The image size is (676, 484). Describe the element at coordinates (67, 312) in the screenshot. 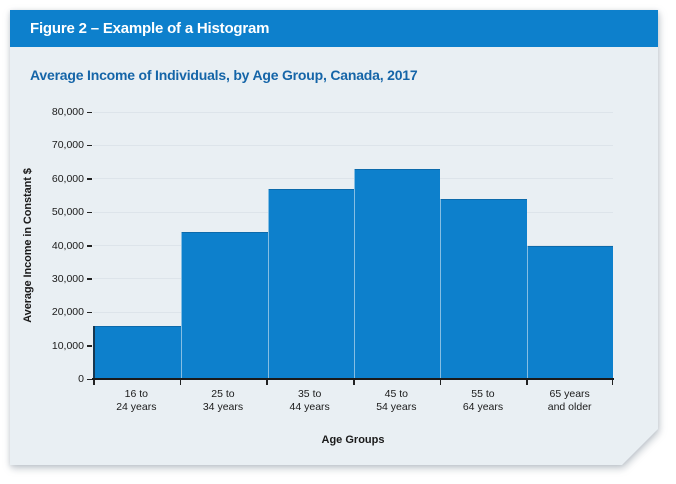

I see `y-tick-label: 20,000` at that location.